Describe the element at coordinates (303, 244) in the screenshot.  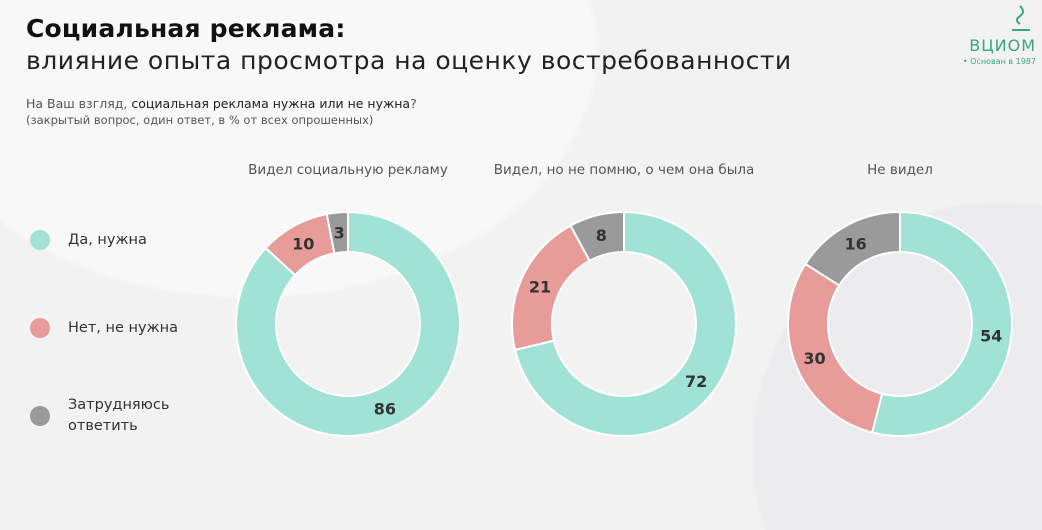
I see `donut-1-label-no: 10` at that location.